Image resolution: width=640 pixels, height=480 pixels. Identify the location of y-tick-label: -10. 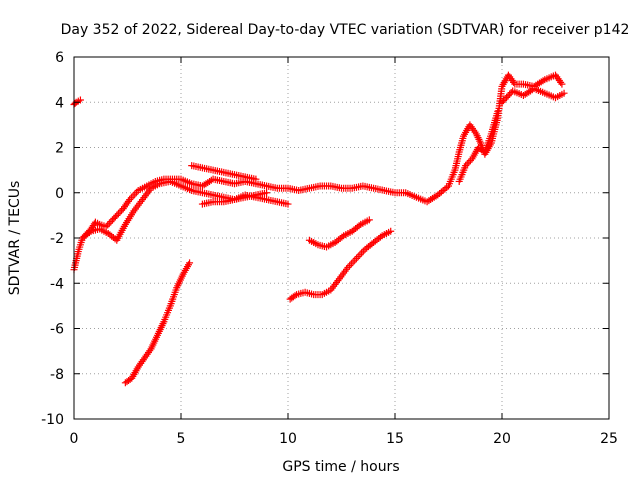
(52, 420).